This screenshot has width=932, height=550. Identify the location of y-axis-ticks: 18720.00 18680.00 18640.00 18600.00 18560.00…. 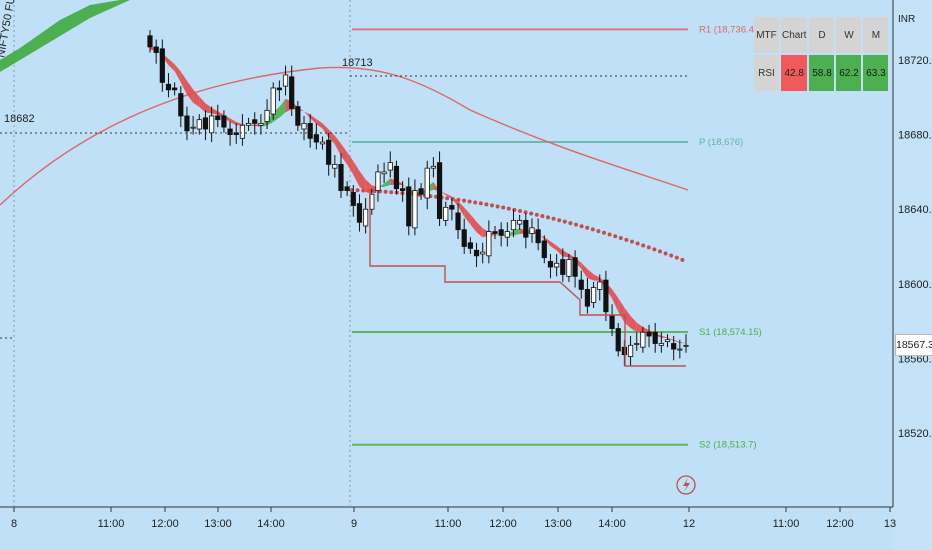
(915, 247).